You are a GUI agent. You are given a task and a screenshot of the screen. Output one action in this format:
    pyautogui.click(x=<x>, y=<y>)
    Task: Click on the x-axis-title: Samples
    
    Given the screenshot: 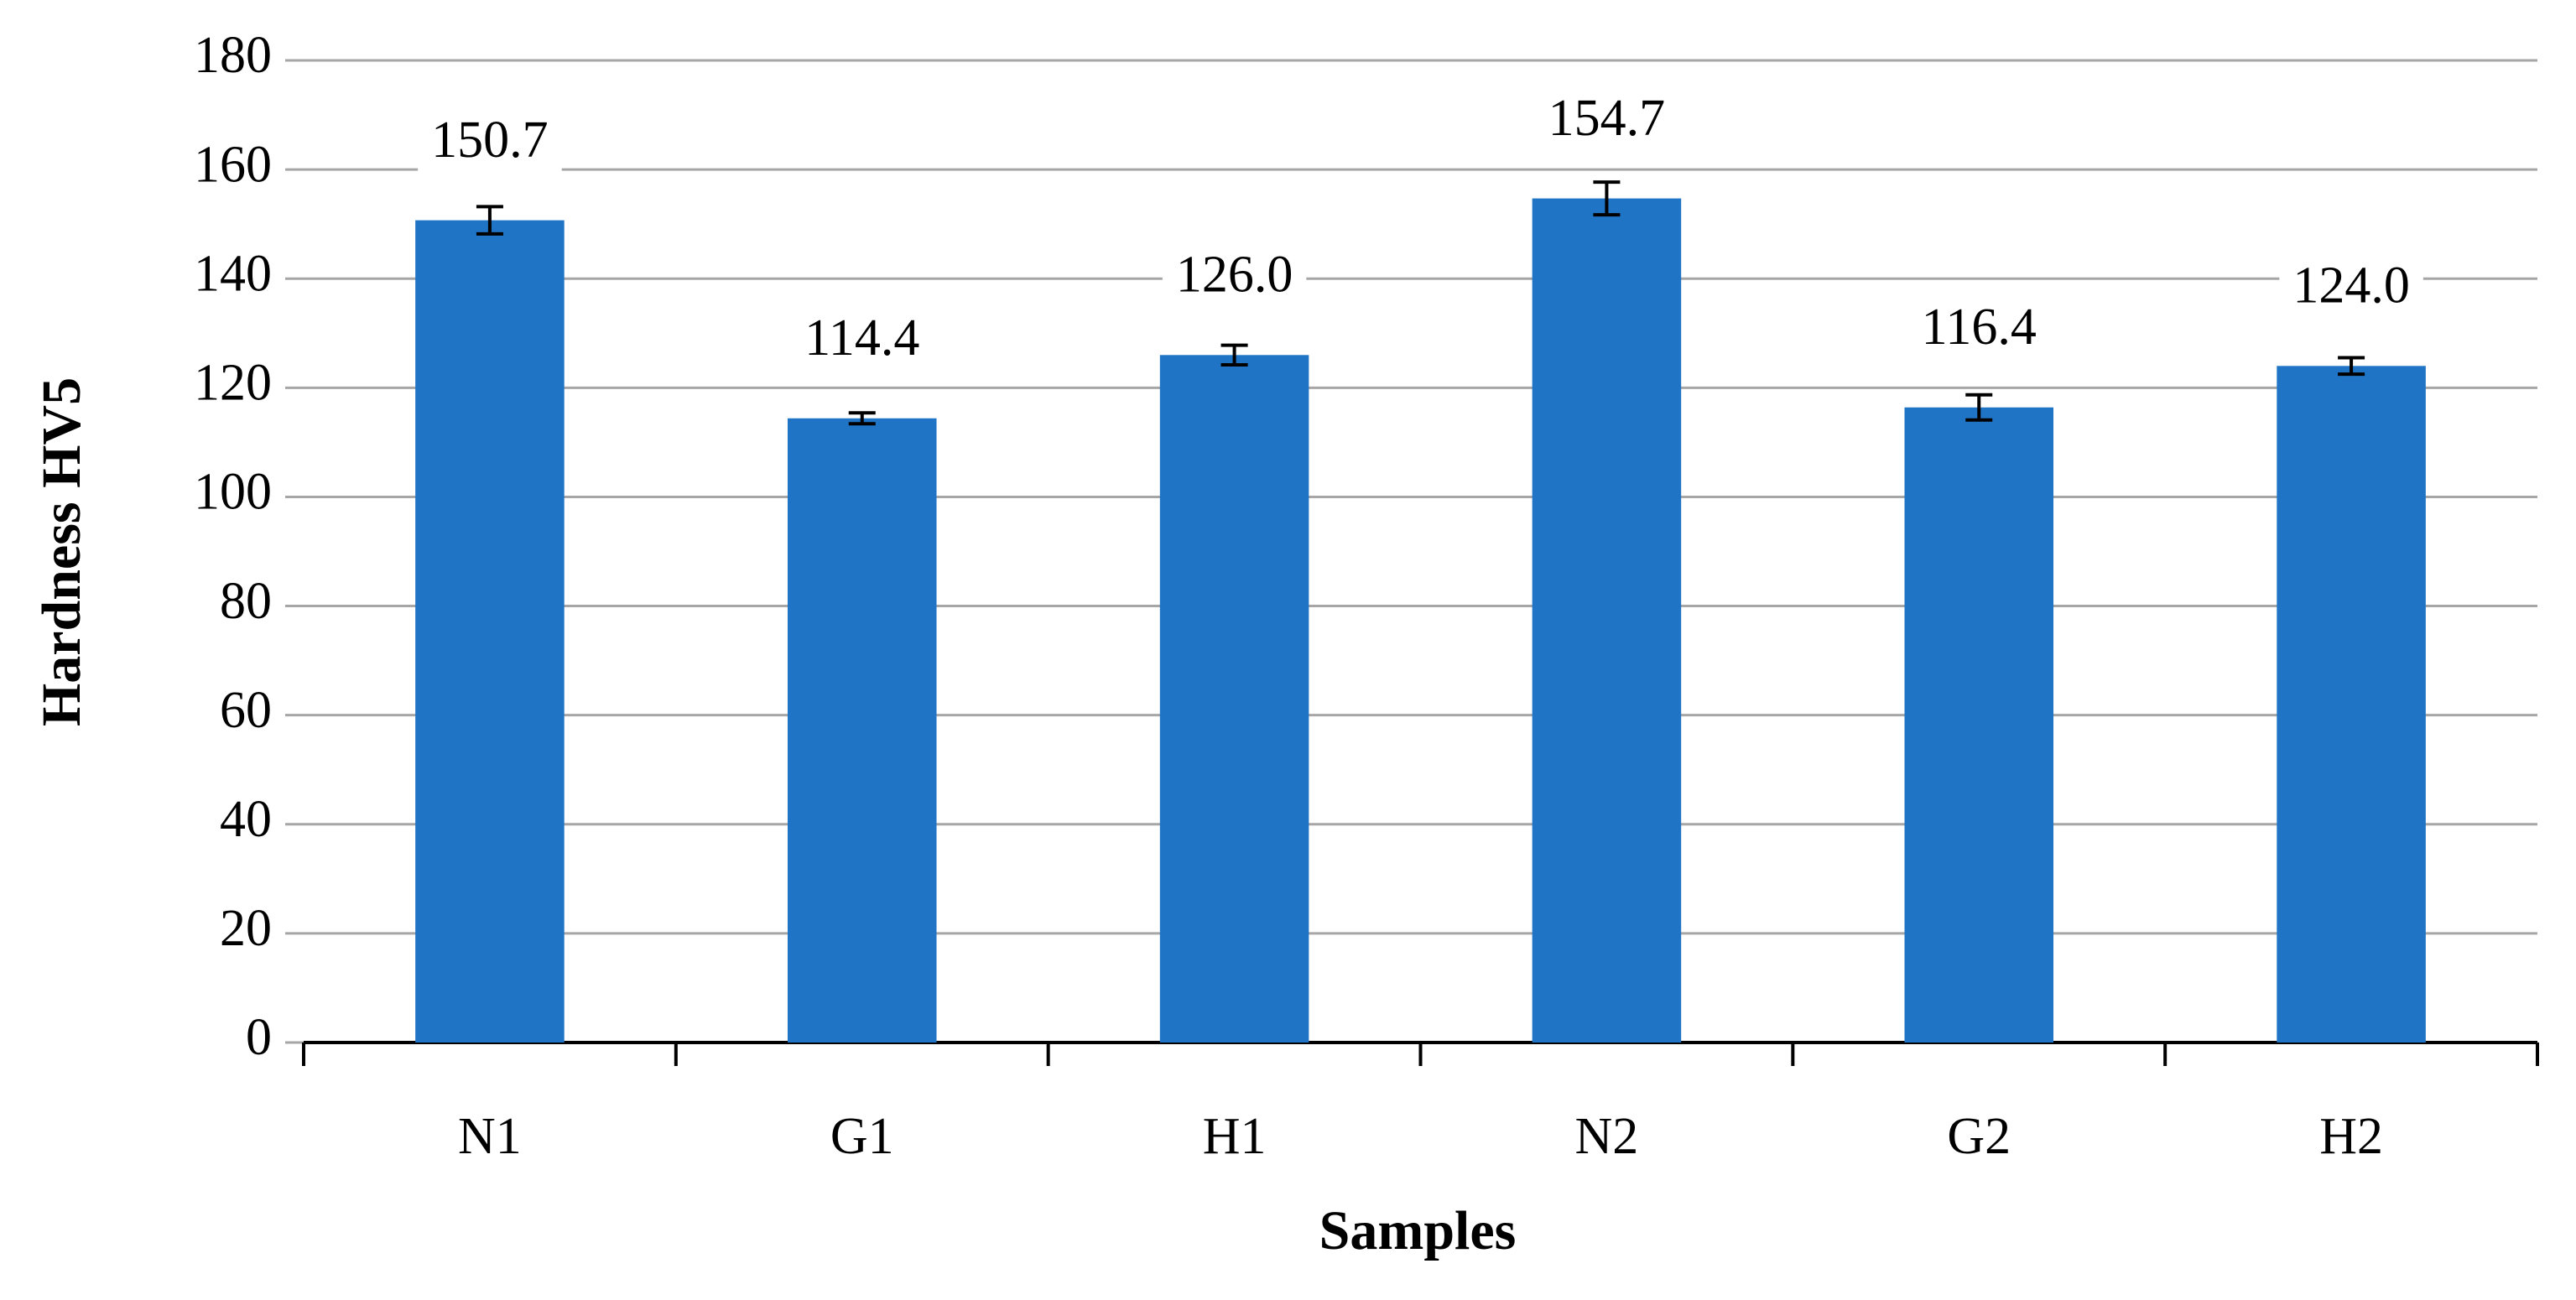 What is the action you would take?
    pyautogui.click(x=1418, y=1231)
    